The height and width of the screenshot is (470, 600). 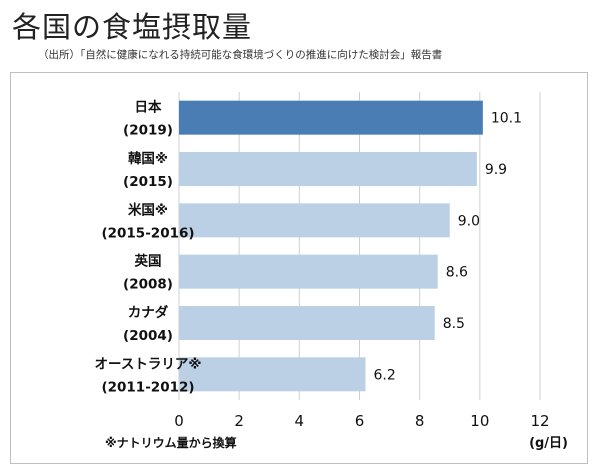 What do you see at coordinates (385, 375) in the screenshot?
I see `value-label-5: 6.2` at bounding box center [385, 375].